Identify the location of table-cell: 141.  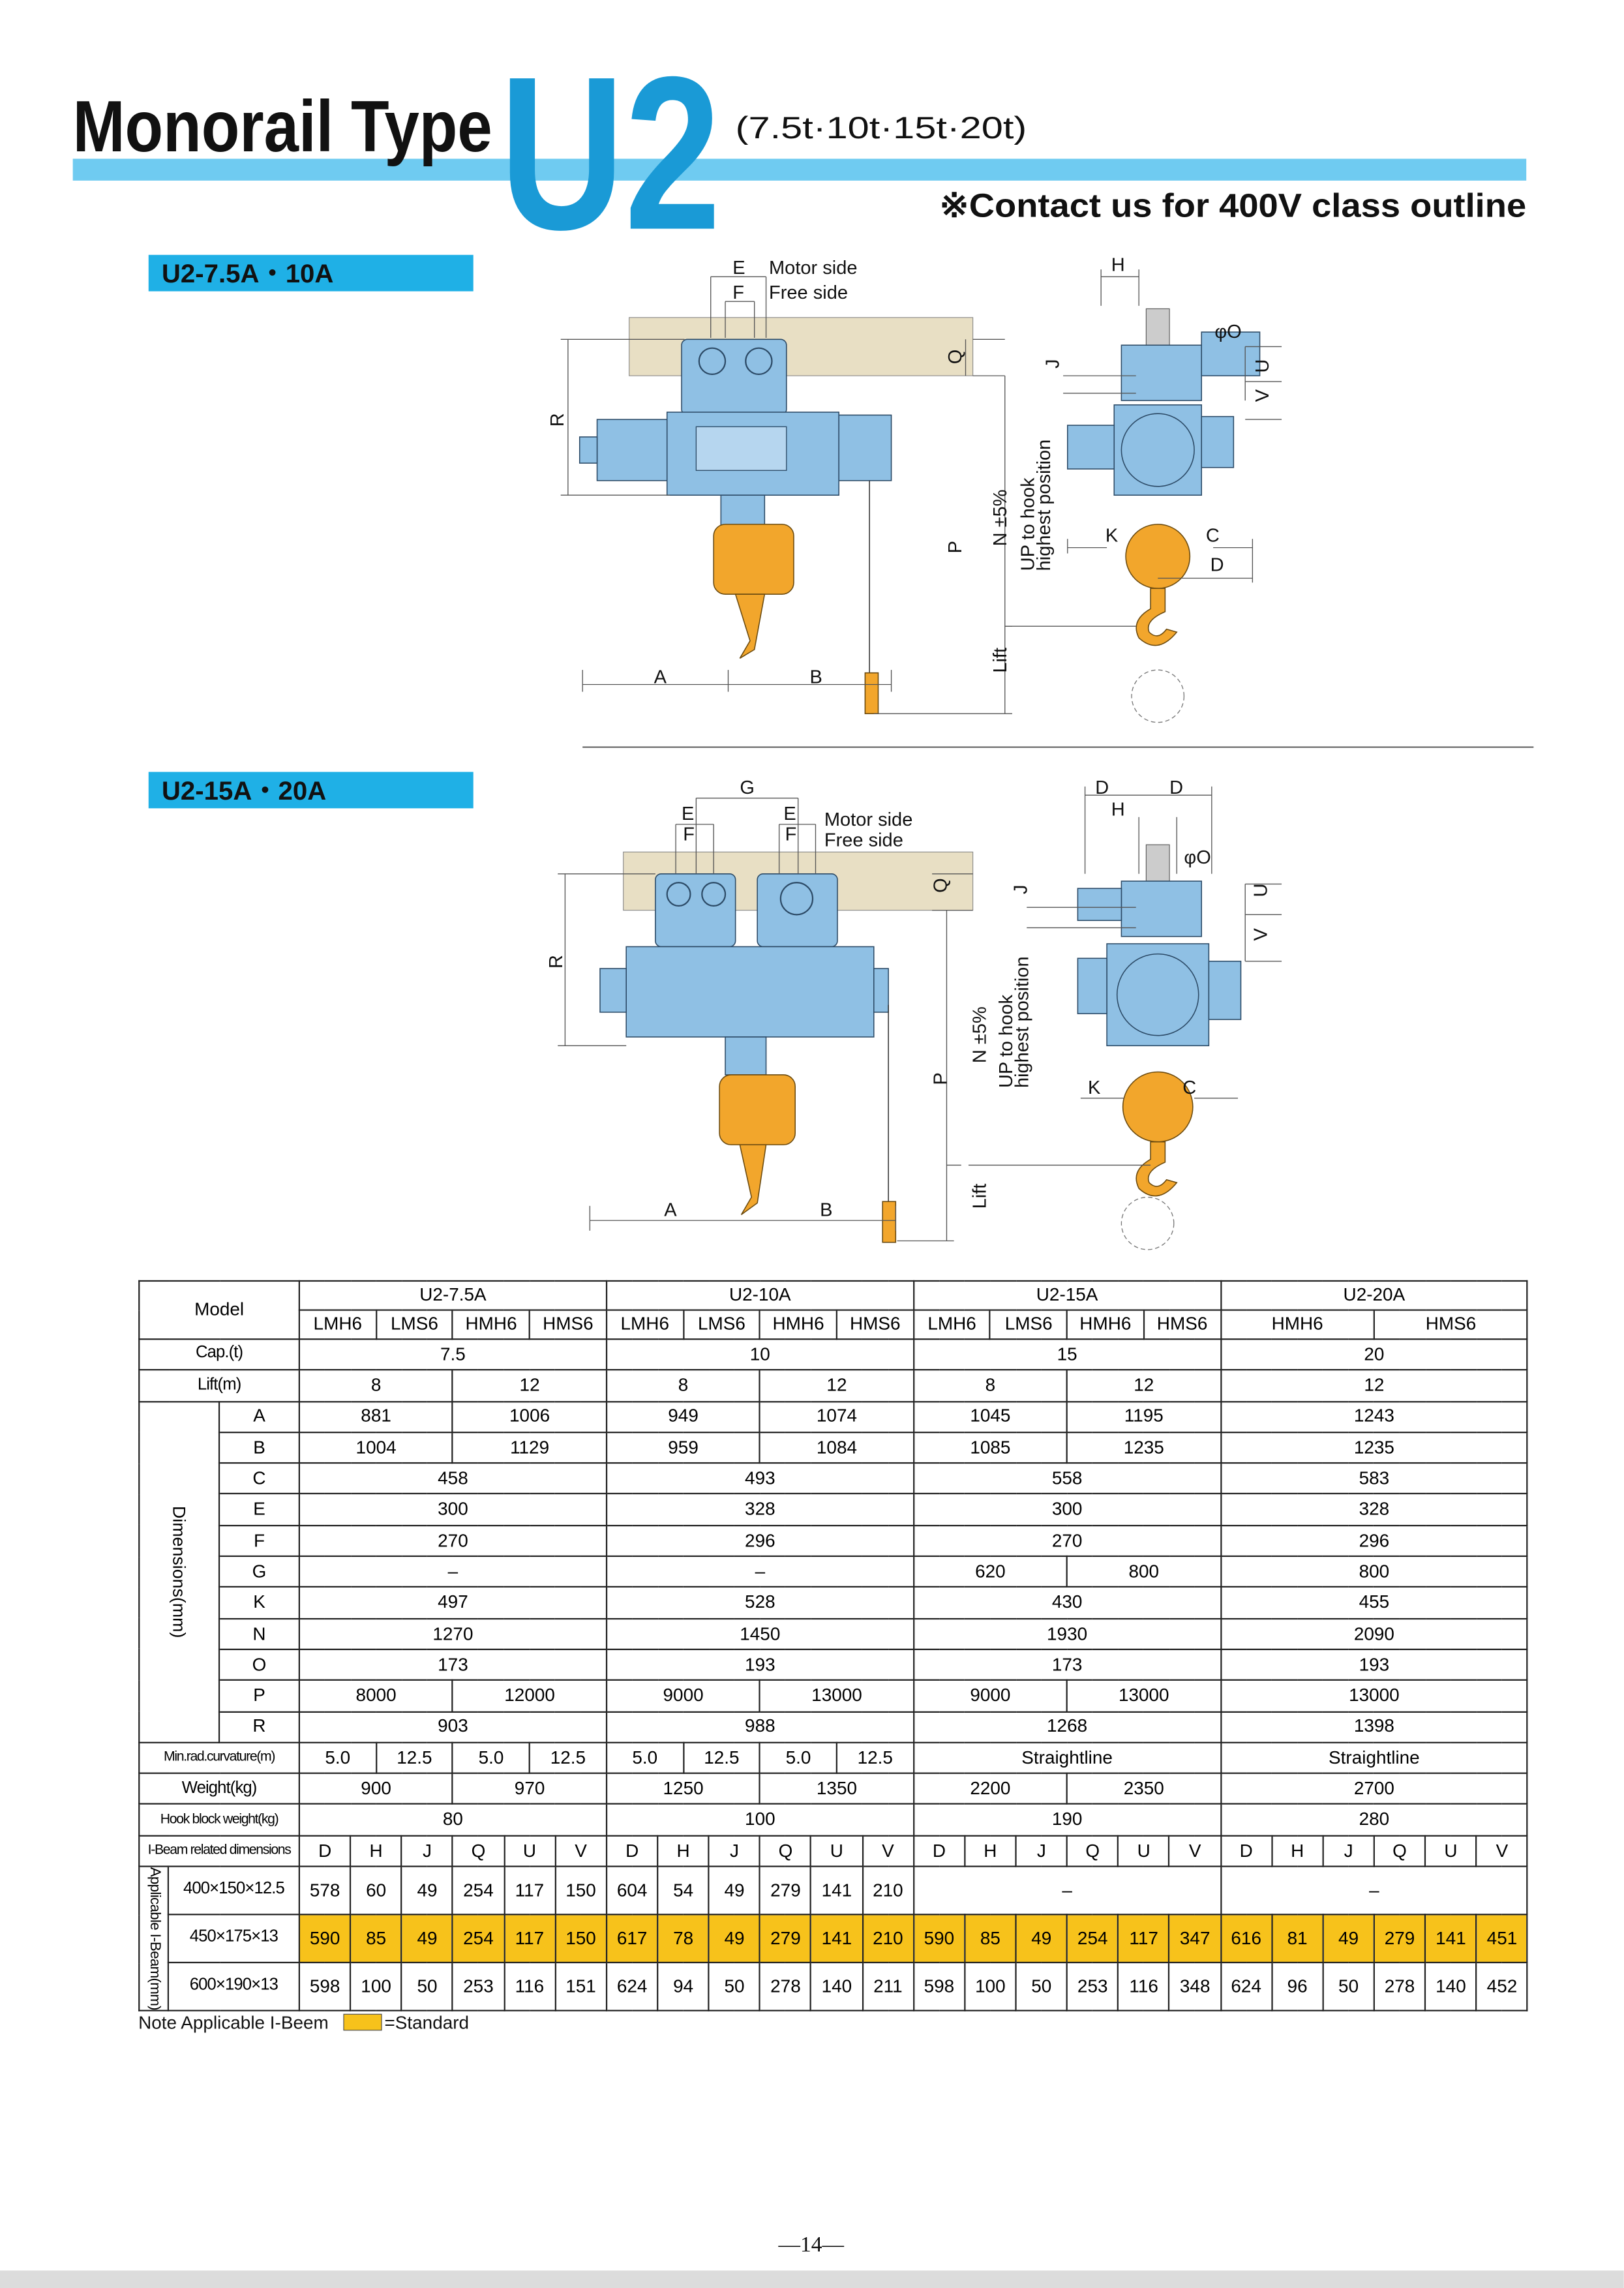
(837, 1890).